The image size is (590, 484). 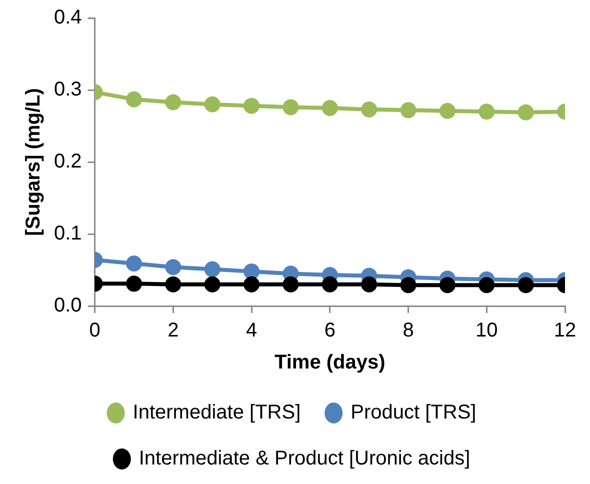 What do you see at coordinates (330, 331) in the screenshot?
I see `x-tick-label: 6` at bounding box center [330, 331].